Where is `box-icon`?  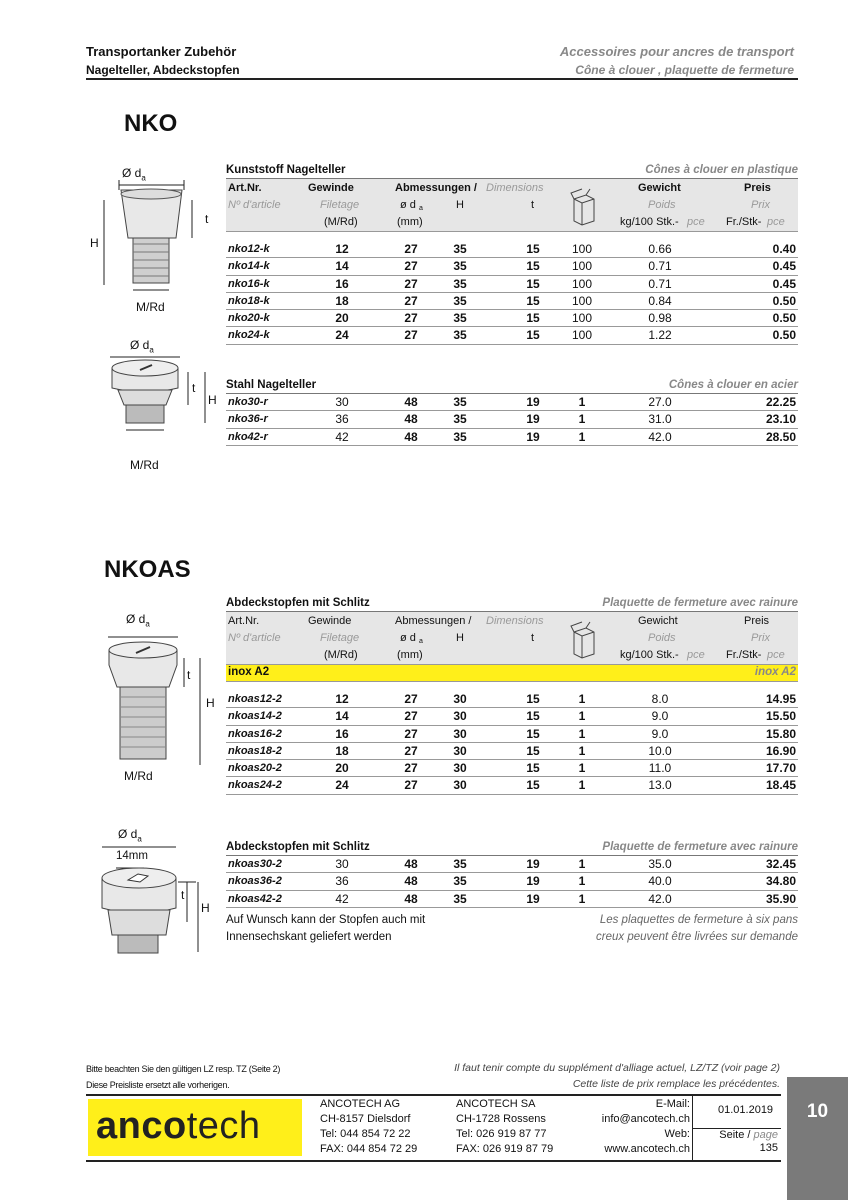 box-icon is located at coordinates (582, 207).